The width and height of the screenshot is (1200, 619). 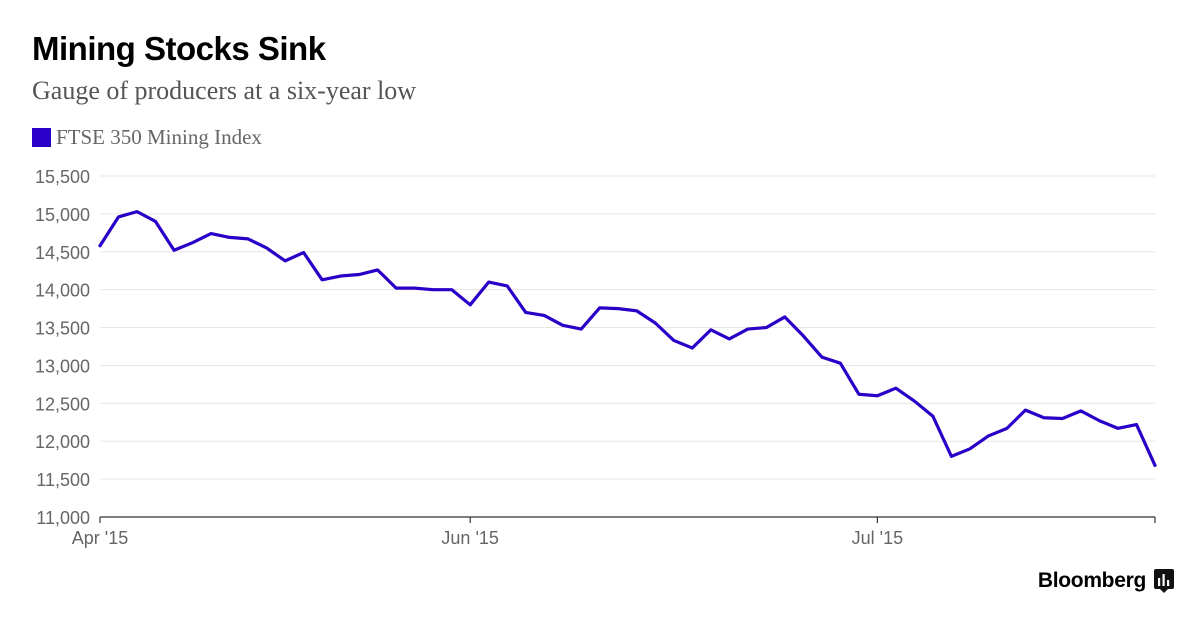 I want to click on y-tick-label: 11,000, so click(x=63, y=518).